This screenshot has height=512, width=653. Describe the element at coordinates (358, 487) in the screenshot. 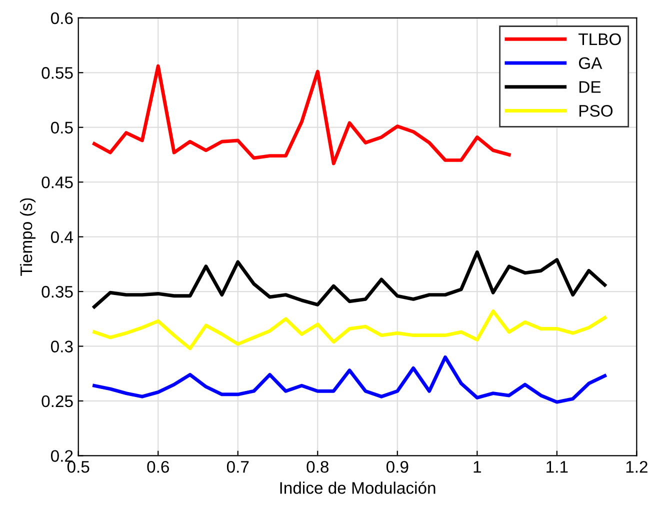

I see `x-axis-title: Indice de Modulación` at that location.